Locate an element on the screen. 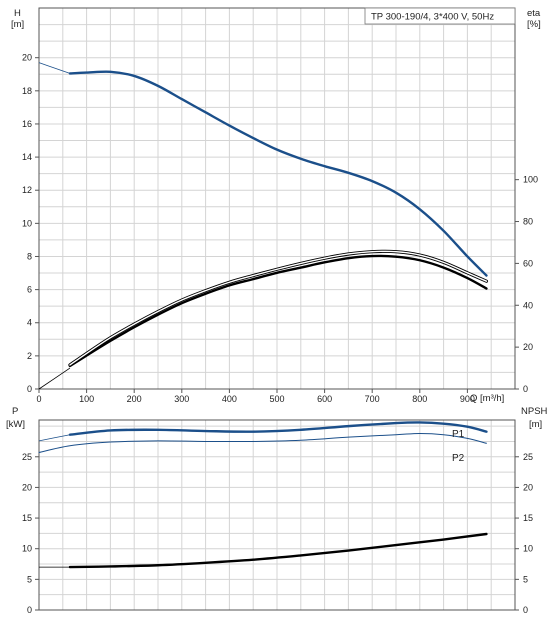  x-tick-label: 200 is located at coordinates (134, 399).